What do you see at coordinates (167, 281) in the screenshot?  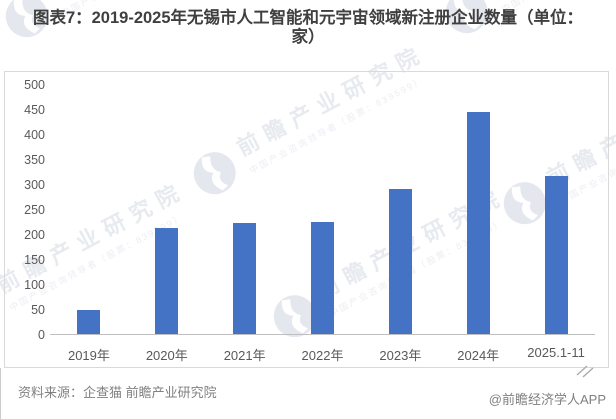 I see `bar-2020年` at bounding box center [167, 281].